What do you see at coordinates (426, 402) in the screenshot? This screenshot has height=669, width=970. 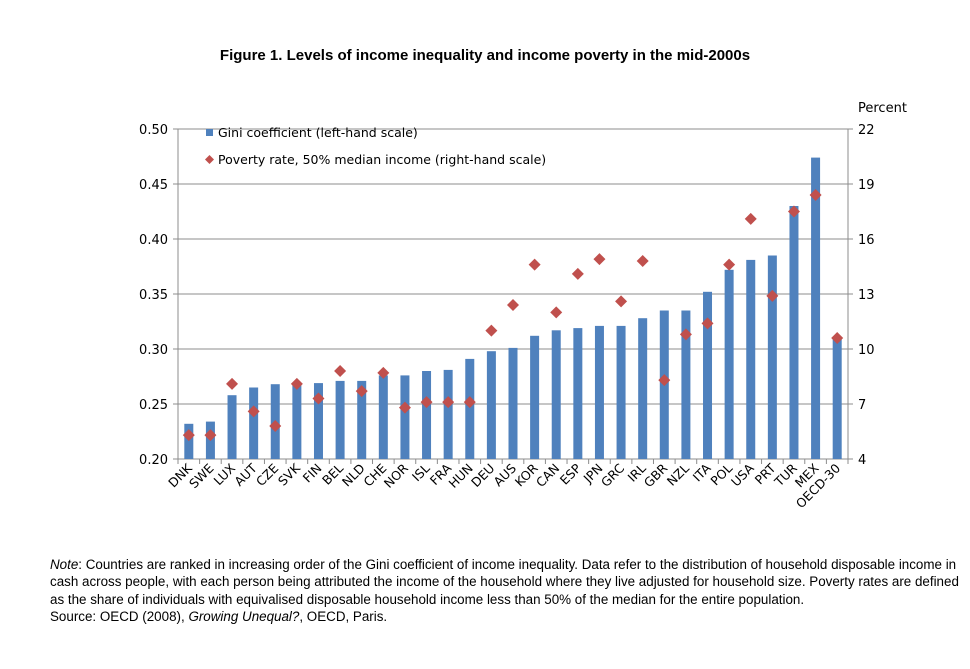 I see `point-isl` at bounding box center [426, 402].